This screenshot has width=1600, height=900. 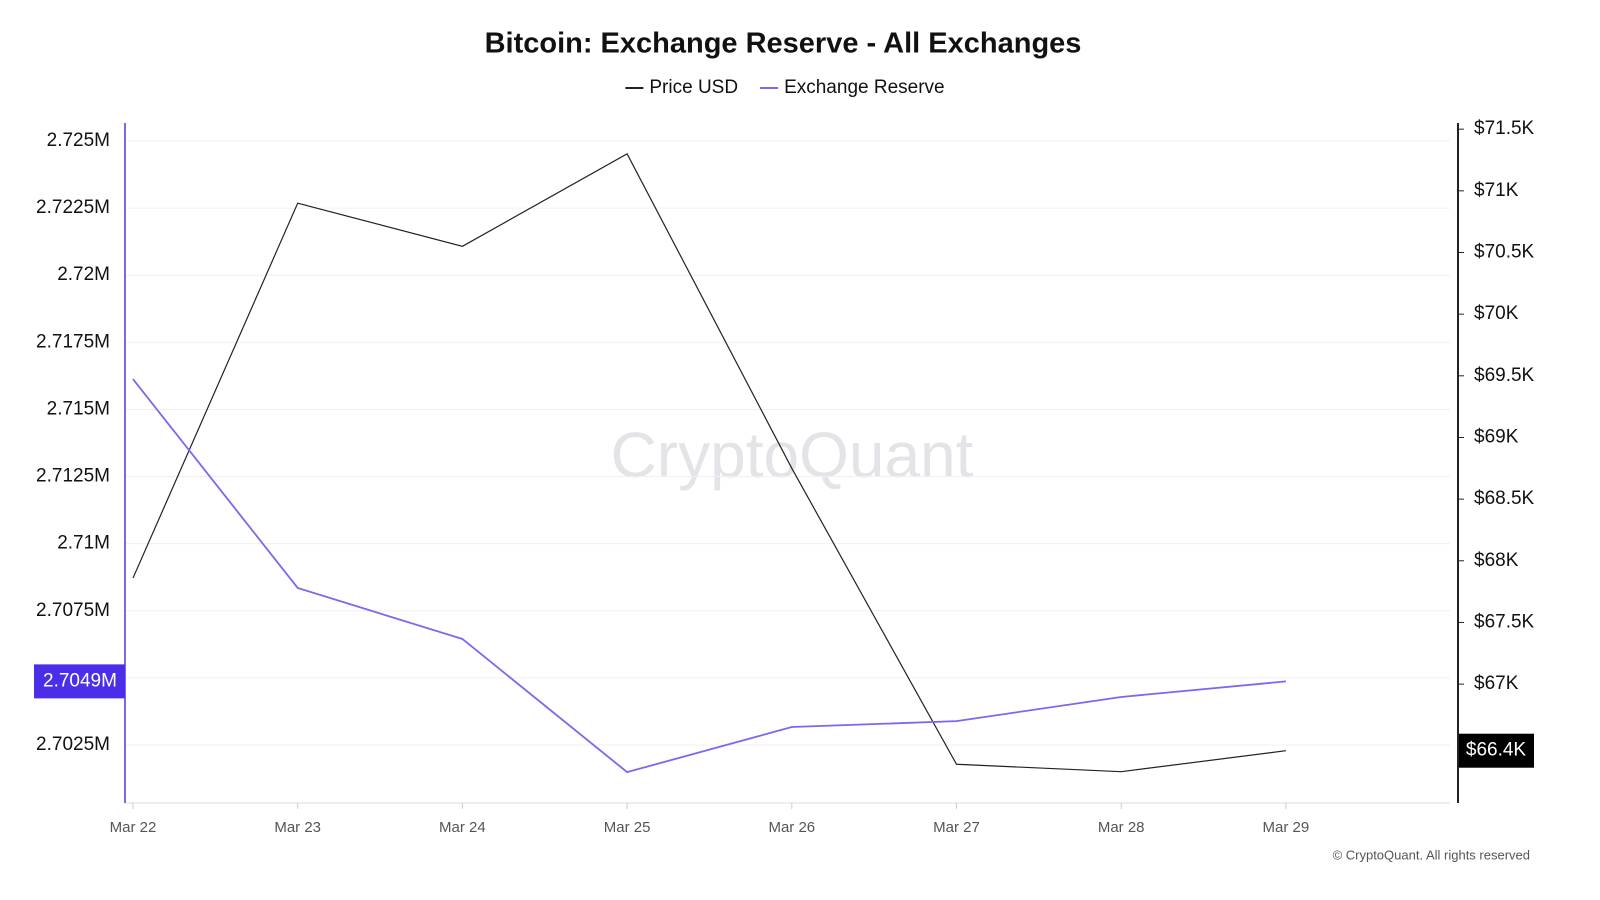 I want to click on y-tick-label: 2.7125M, so click(x=73, y=476).